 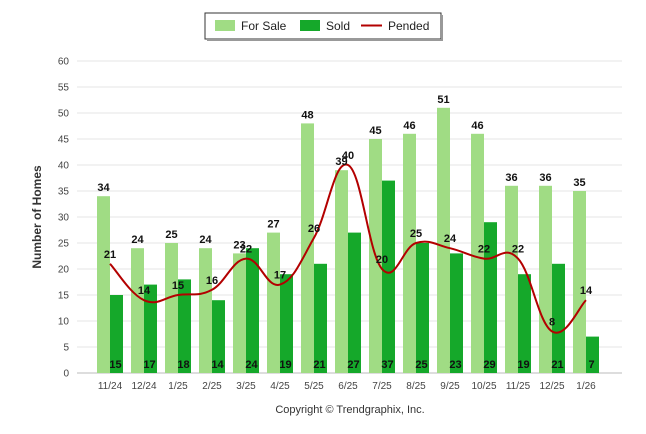 I want to click on y-tick-label: 40, so click(x=64, y=166).